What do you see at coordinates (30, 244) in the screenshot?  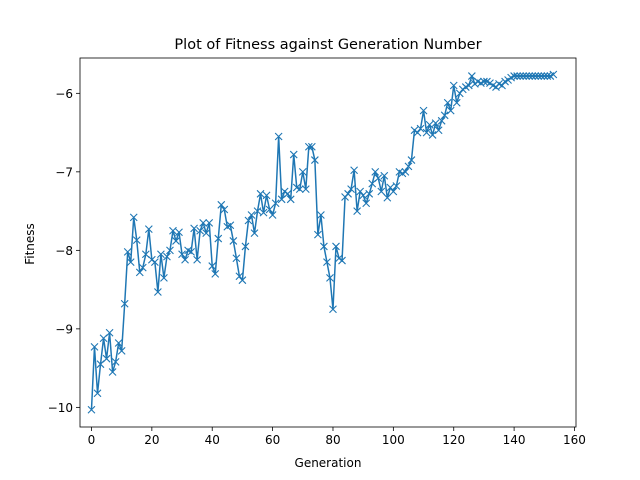 I see `y-axis-label: Fitness` at bounding box center [30, 244].